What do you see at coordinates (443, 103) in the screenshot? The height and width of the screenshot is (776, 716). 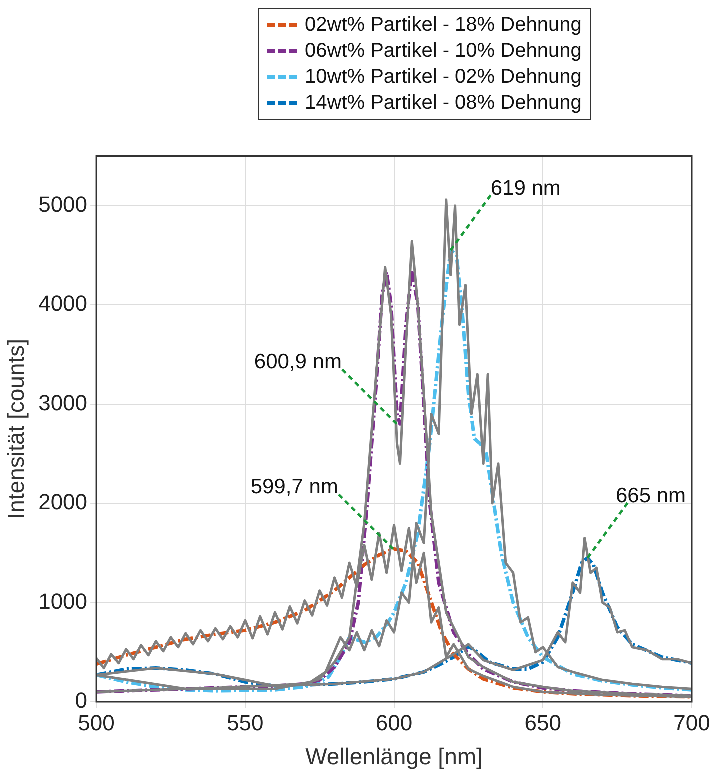 I see `legend-label: 14wt% Partikel - 08% Dehnung` at bounding box center [443, 103].